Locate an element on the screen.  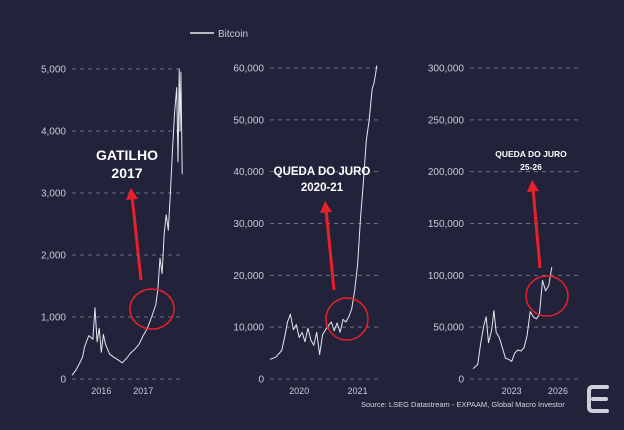
x-tick-label: 2017 is located at coordinates (143, 391).